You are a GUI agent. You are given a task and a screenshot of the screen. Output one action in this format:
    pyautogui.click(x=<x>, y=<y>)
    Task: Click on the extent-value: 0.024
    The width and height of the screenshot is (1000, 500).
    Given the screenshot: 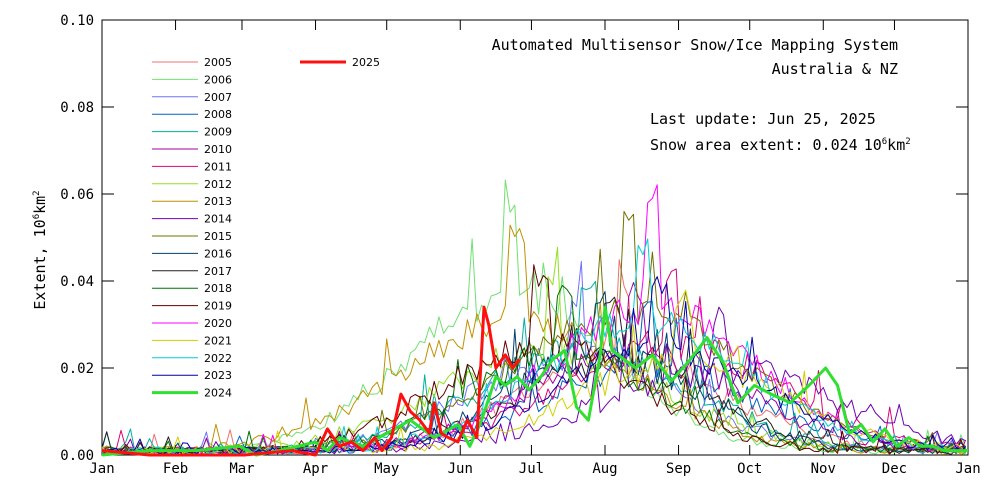 What is the action you would take?
    pyautogui.click(x=835, y=145)
    